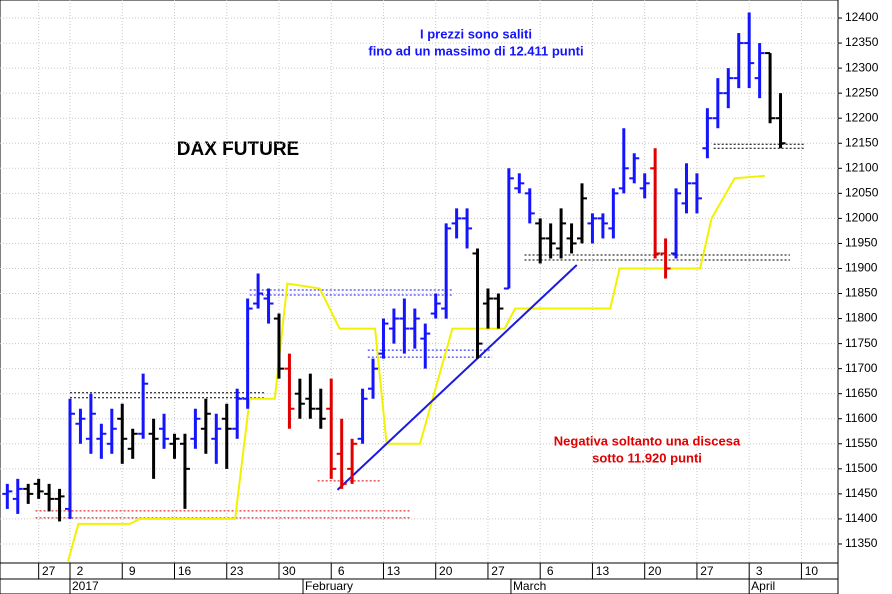 The width and height of the screenshot is (892, 594). Describe the element at coordinates (475, 50) in the screenshot. I see `annotation: fino ad un massimo di 12.411 punti` at that location.